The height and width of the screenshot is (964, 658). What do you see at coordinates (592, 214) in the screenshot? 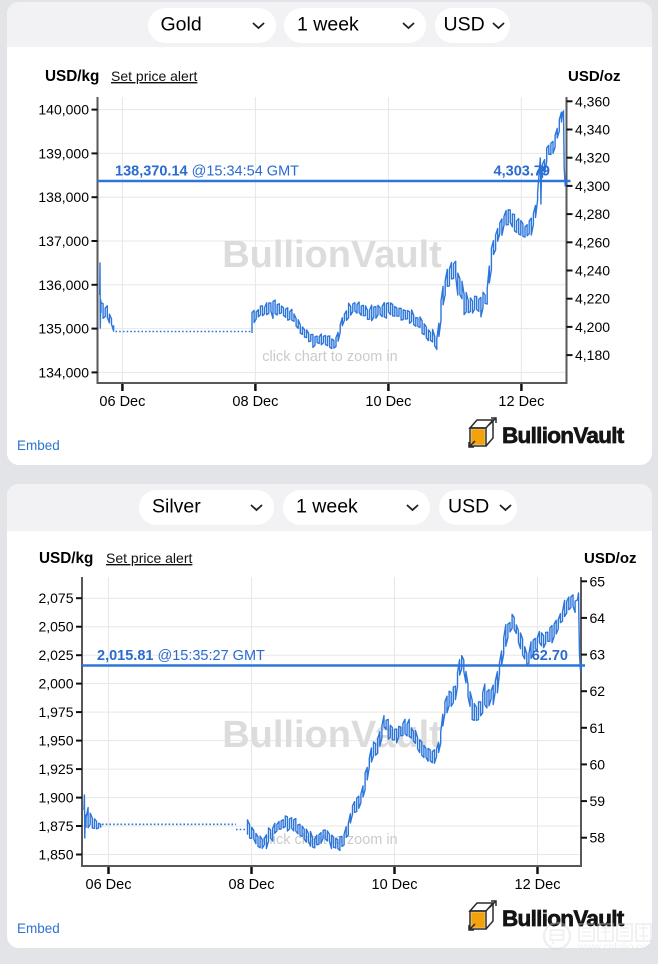
I see `svg-text: 4,280` at bounding box center [592, 214].